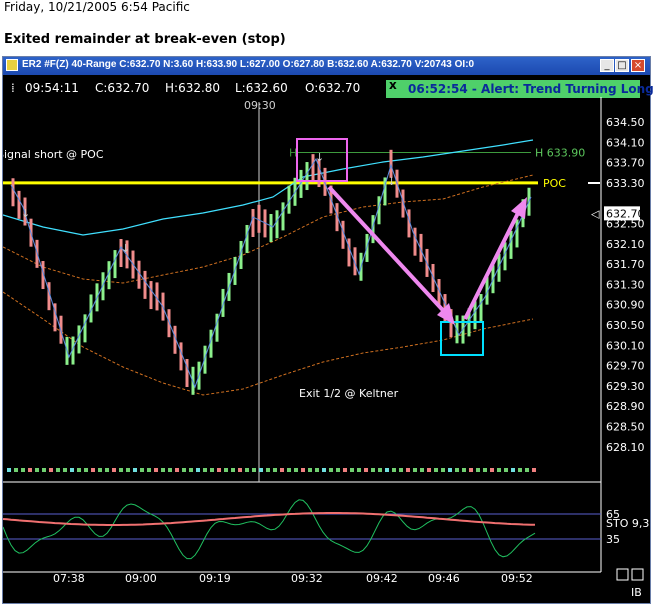 This screenshot has height=610, width=657. I want to click on long-arrow, so click(493, 263).